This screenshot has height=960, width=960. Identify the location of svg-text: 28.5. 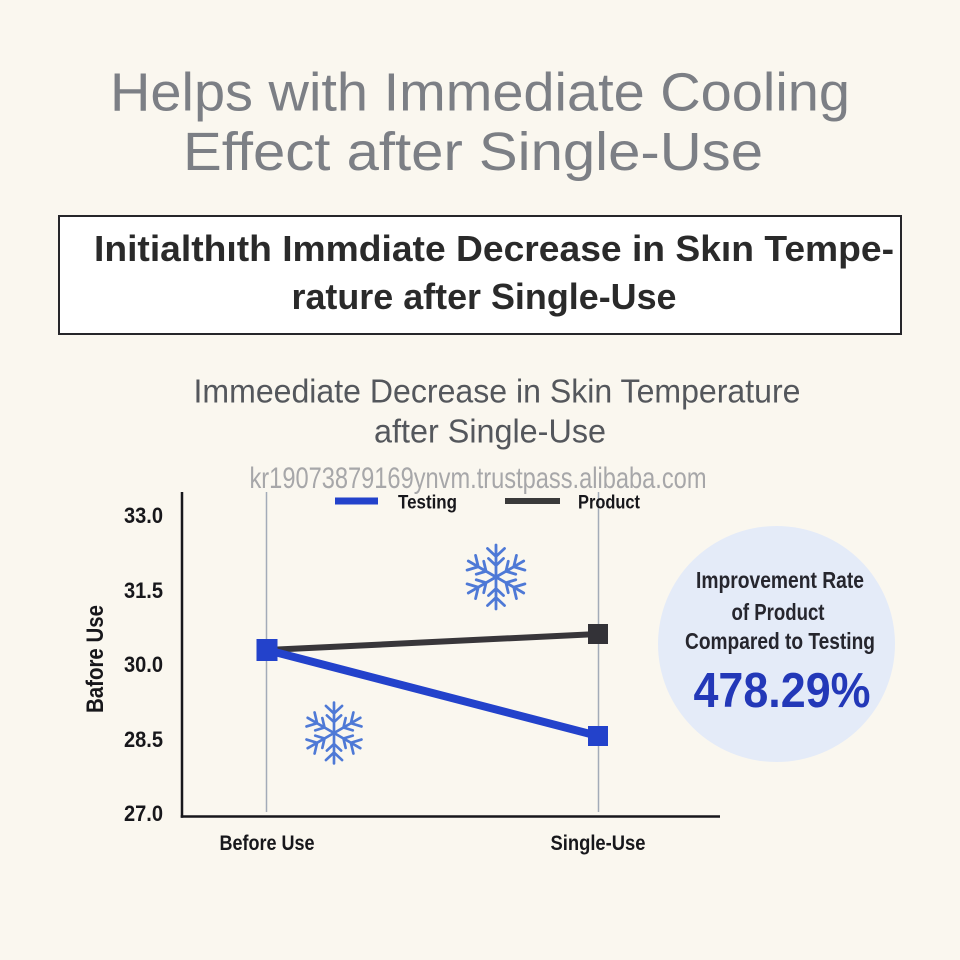
(143, 739).